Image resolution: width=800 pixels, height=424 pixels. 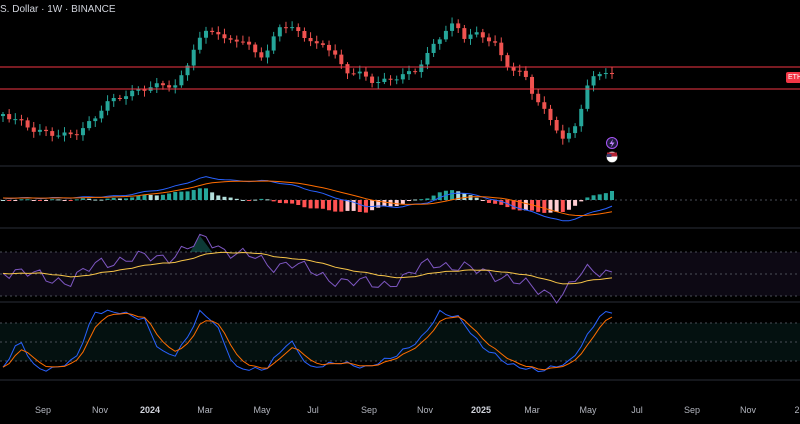 I want to click on stoch-k-line, so click(x=307, y=341).